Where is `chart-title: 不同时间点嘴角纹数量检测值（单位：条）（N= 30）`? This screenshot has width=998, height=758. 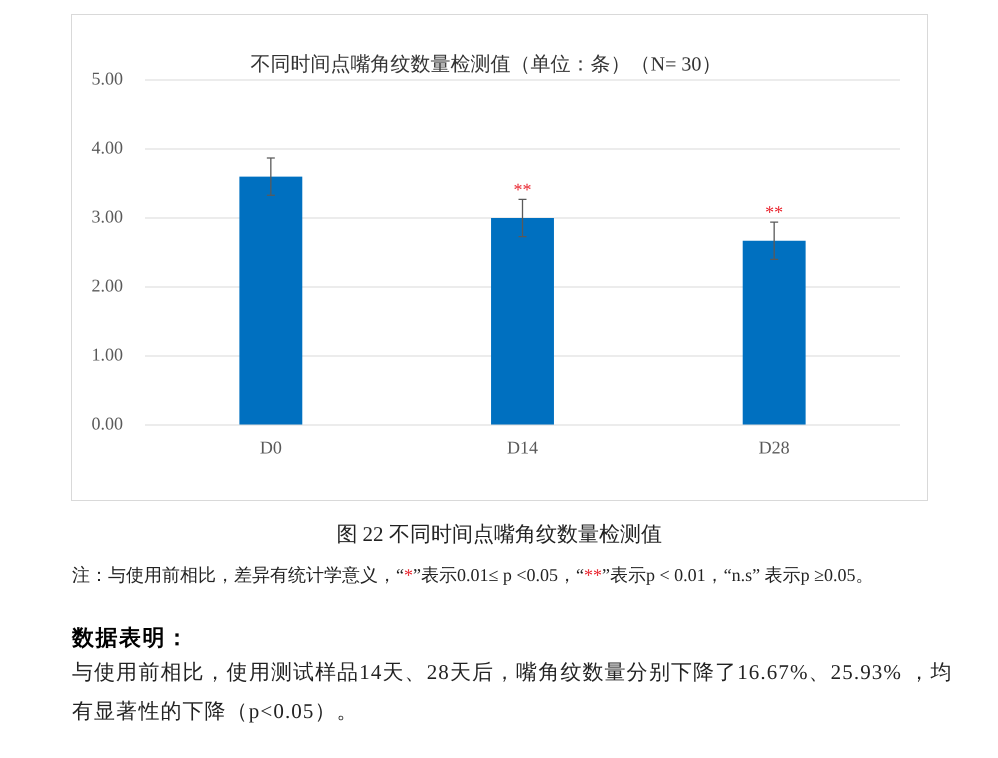
chart-title: 不同时间点嘴角纹数量检测值（单位：条）（N= 30） is located at coordinates (486, 64).